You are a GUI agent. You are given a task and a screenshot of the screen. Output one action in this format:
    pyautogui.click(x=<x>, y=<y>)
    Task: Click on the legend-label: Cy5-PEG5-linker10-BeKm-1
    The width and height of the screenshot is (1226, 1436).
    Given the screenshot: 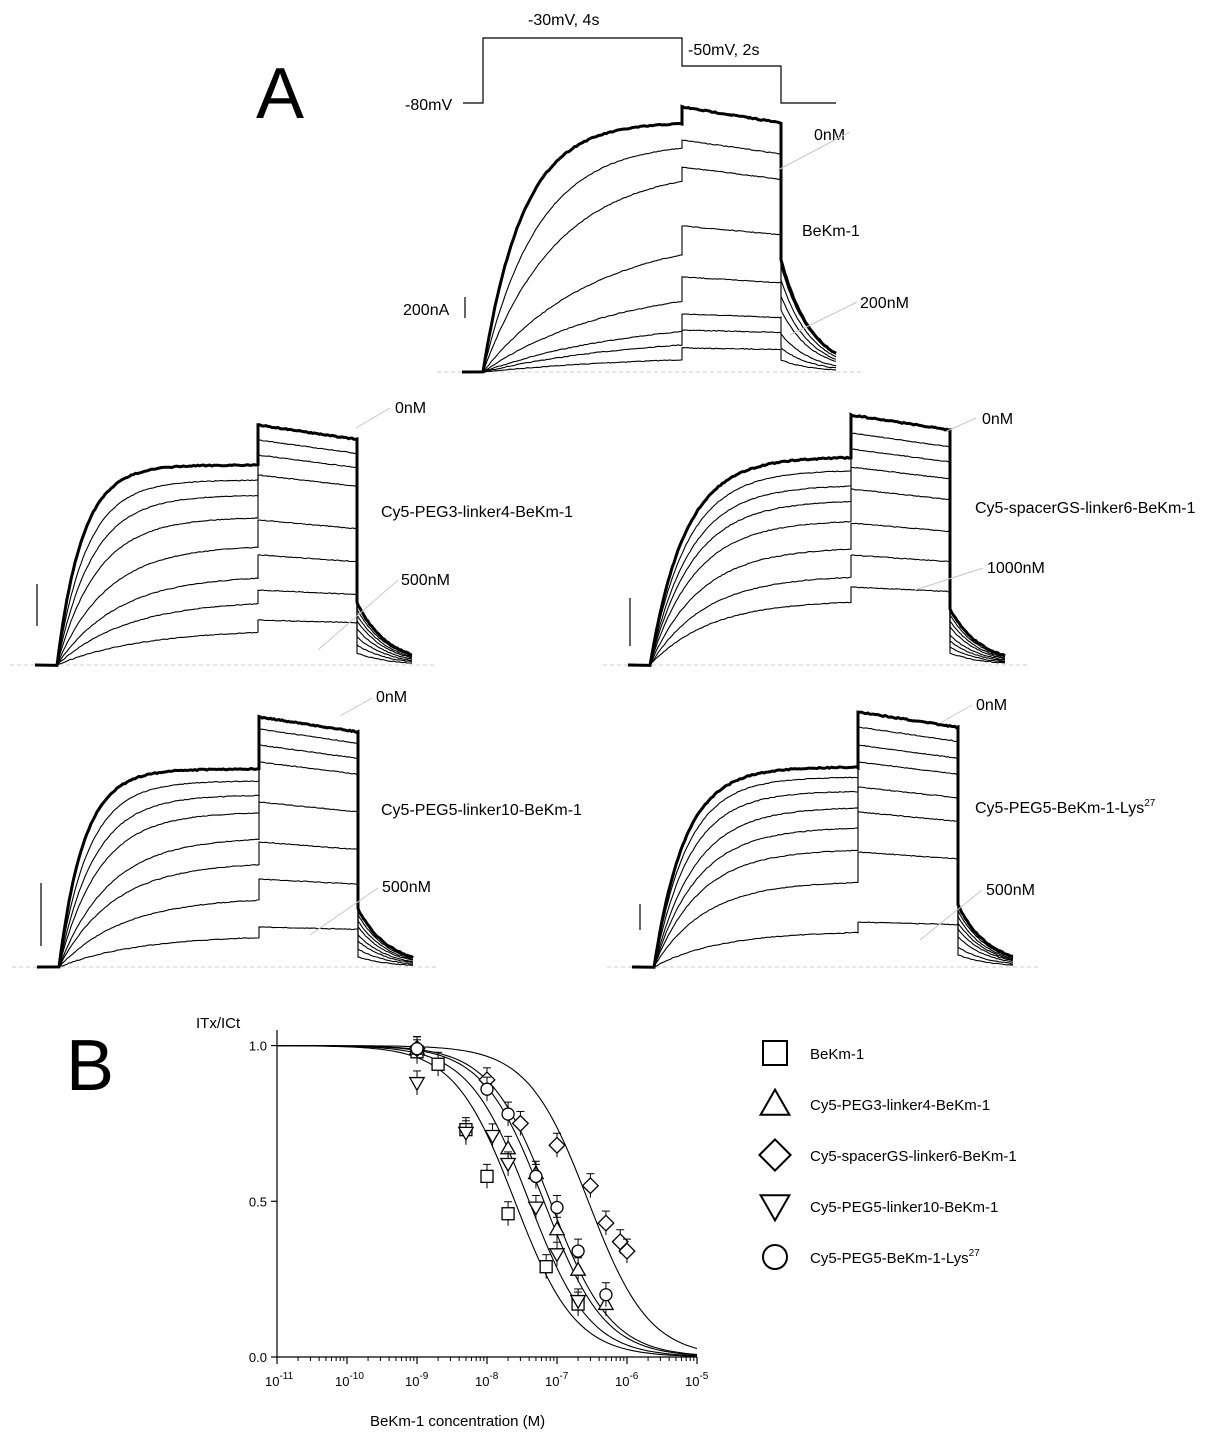 What is the action you would take?
    pyautogui.click(x=904, y=1207)
    